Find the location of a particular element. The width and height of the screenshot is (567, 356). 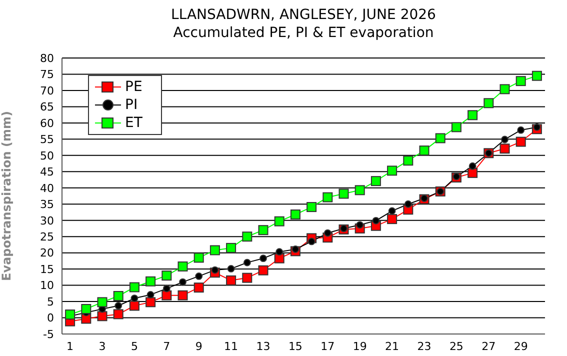

y-tick-label: 65 is located at coordinates (47, 107).